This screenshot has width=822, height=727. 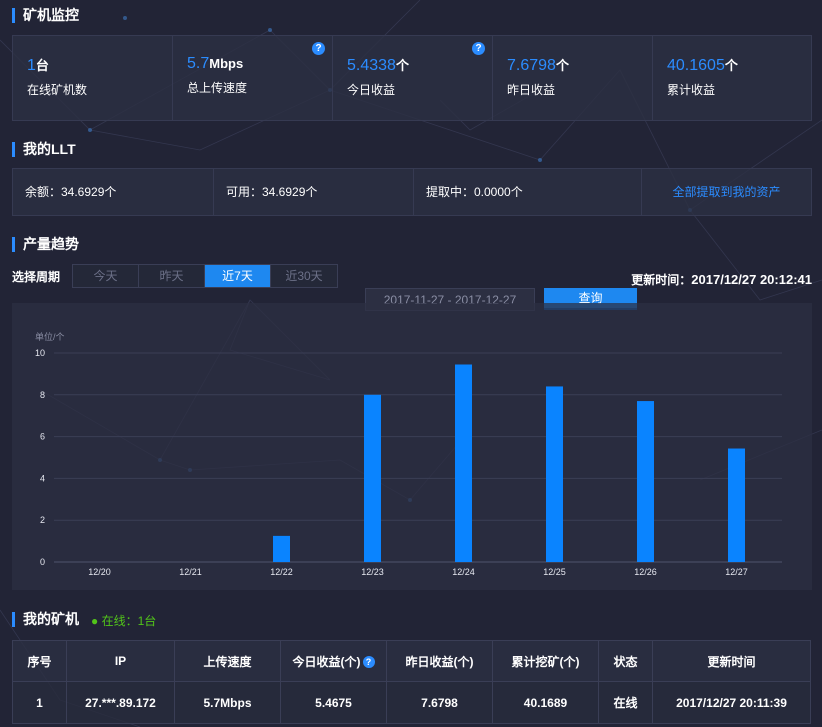 What do you see at coordinates (439, 661) in the screenshot?
I see `col-header-yesterday-earnings: 昨日收益(个)` at bounding box center [439, 661].